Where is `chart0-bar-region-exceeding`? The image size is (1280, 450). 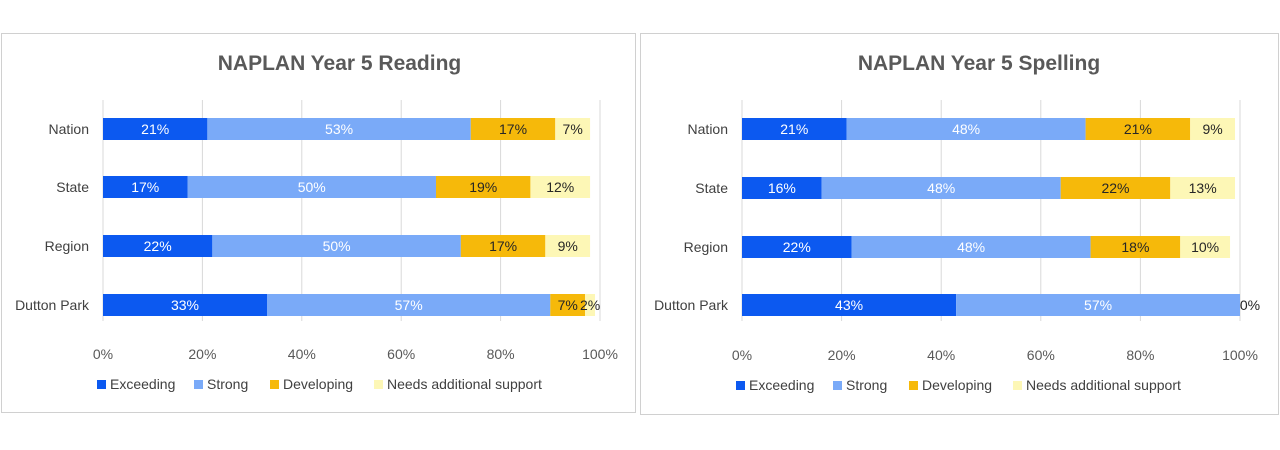
chart0-bar-region-exceeding is located at coordinates (158, 246).